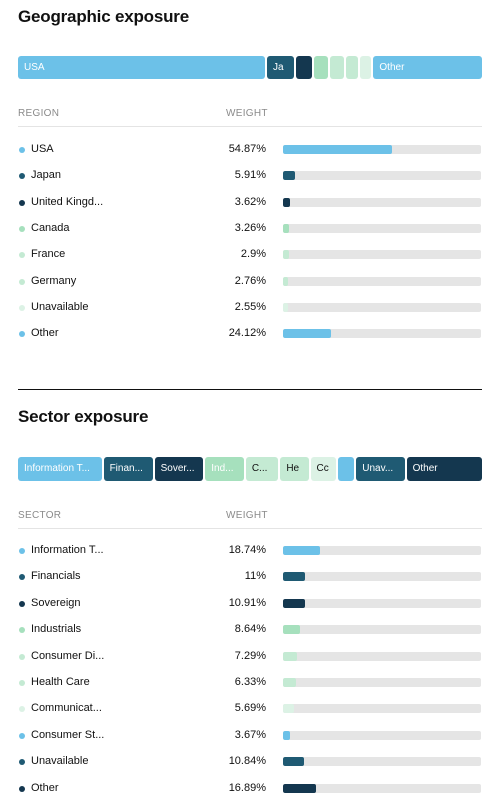  I want to click on geo-row: France 2.9%, so click(250, 255).